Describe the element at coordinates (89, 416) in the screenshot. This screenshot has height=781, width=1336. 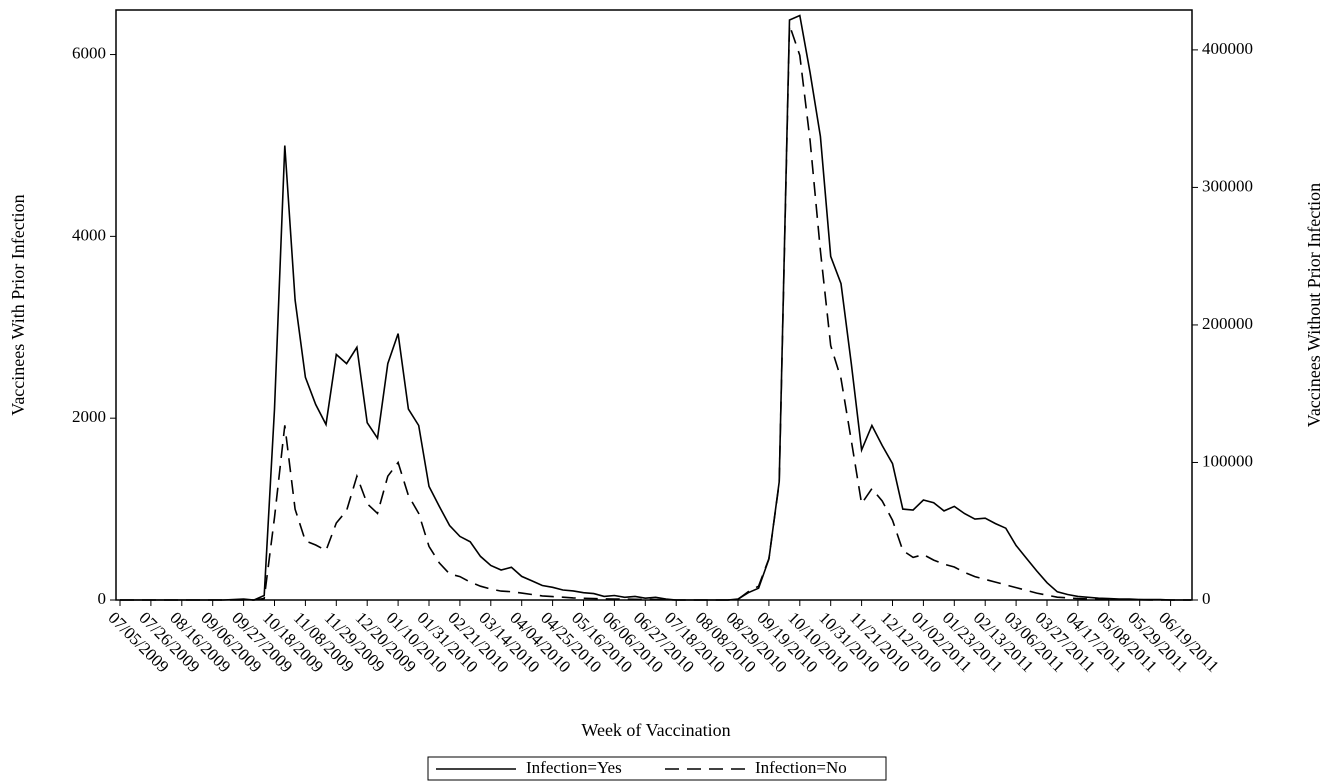
I see `y-tick-label: 2000` at that location.